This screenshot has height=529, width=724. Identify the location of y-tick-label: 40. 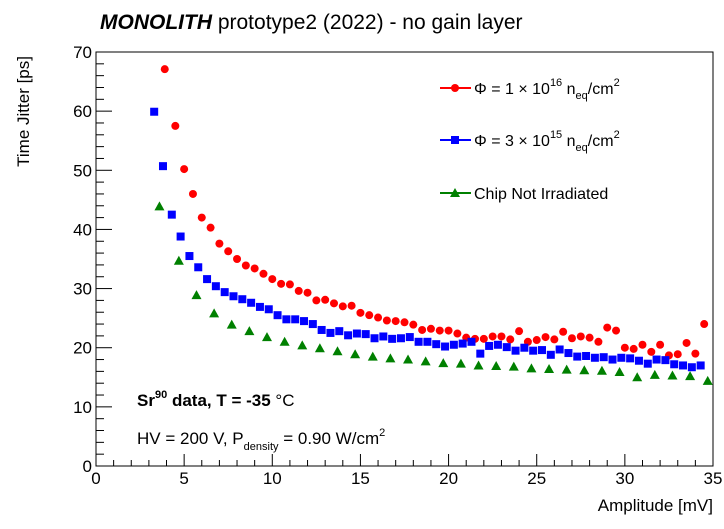
(82, 229).